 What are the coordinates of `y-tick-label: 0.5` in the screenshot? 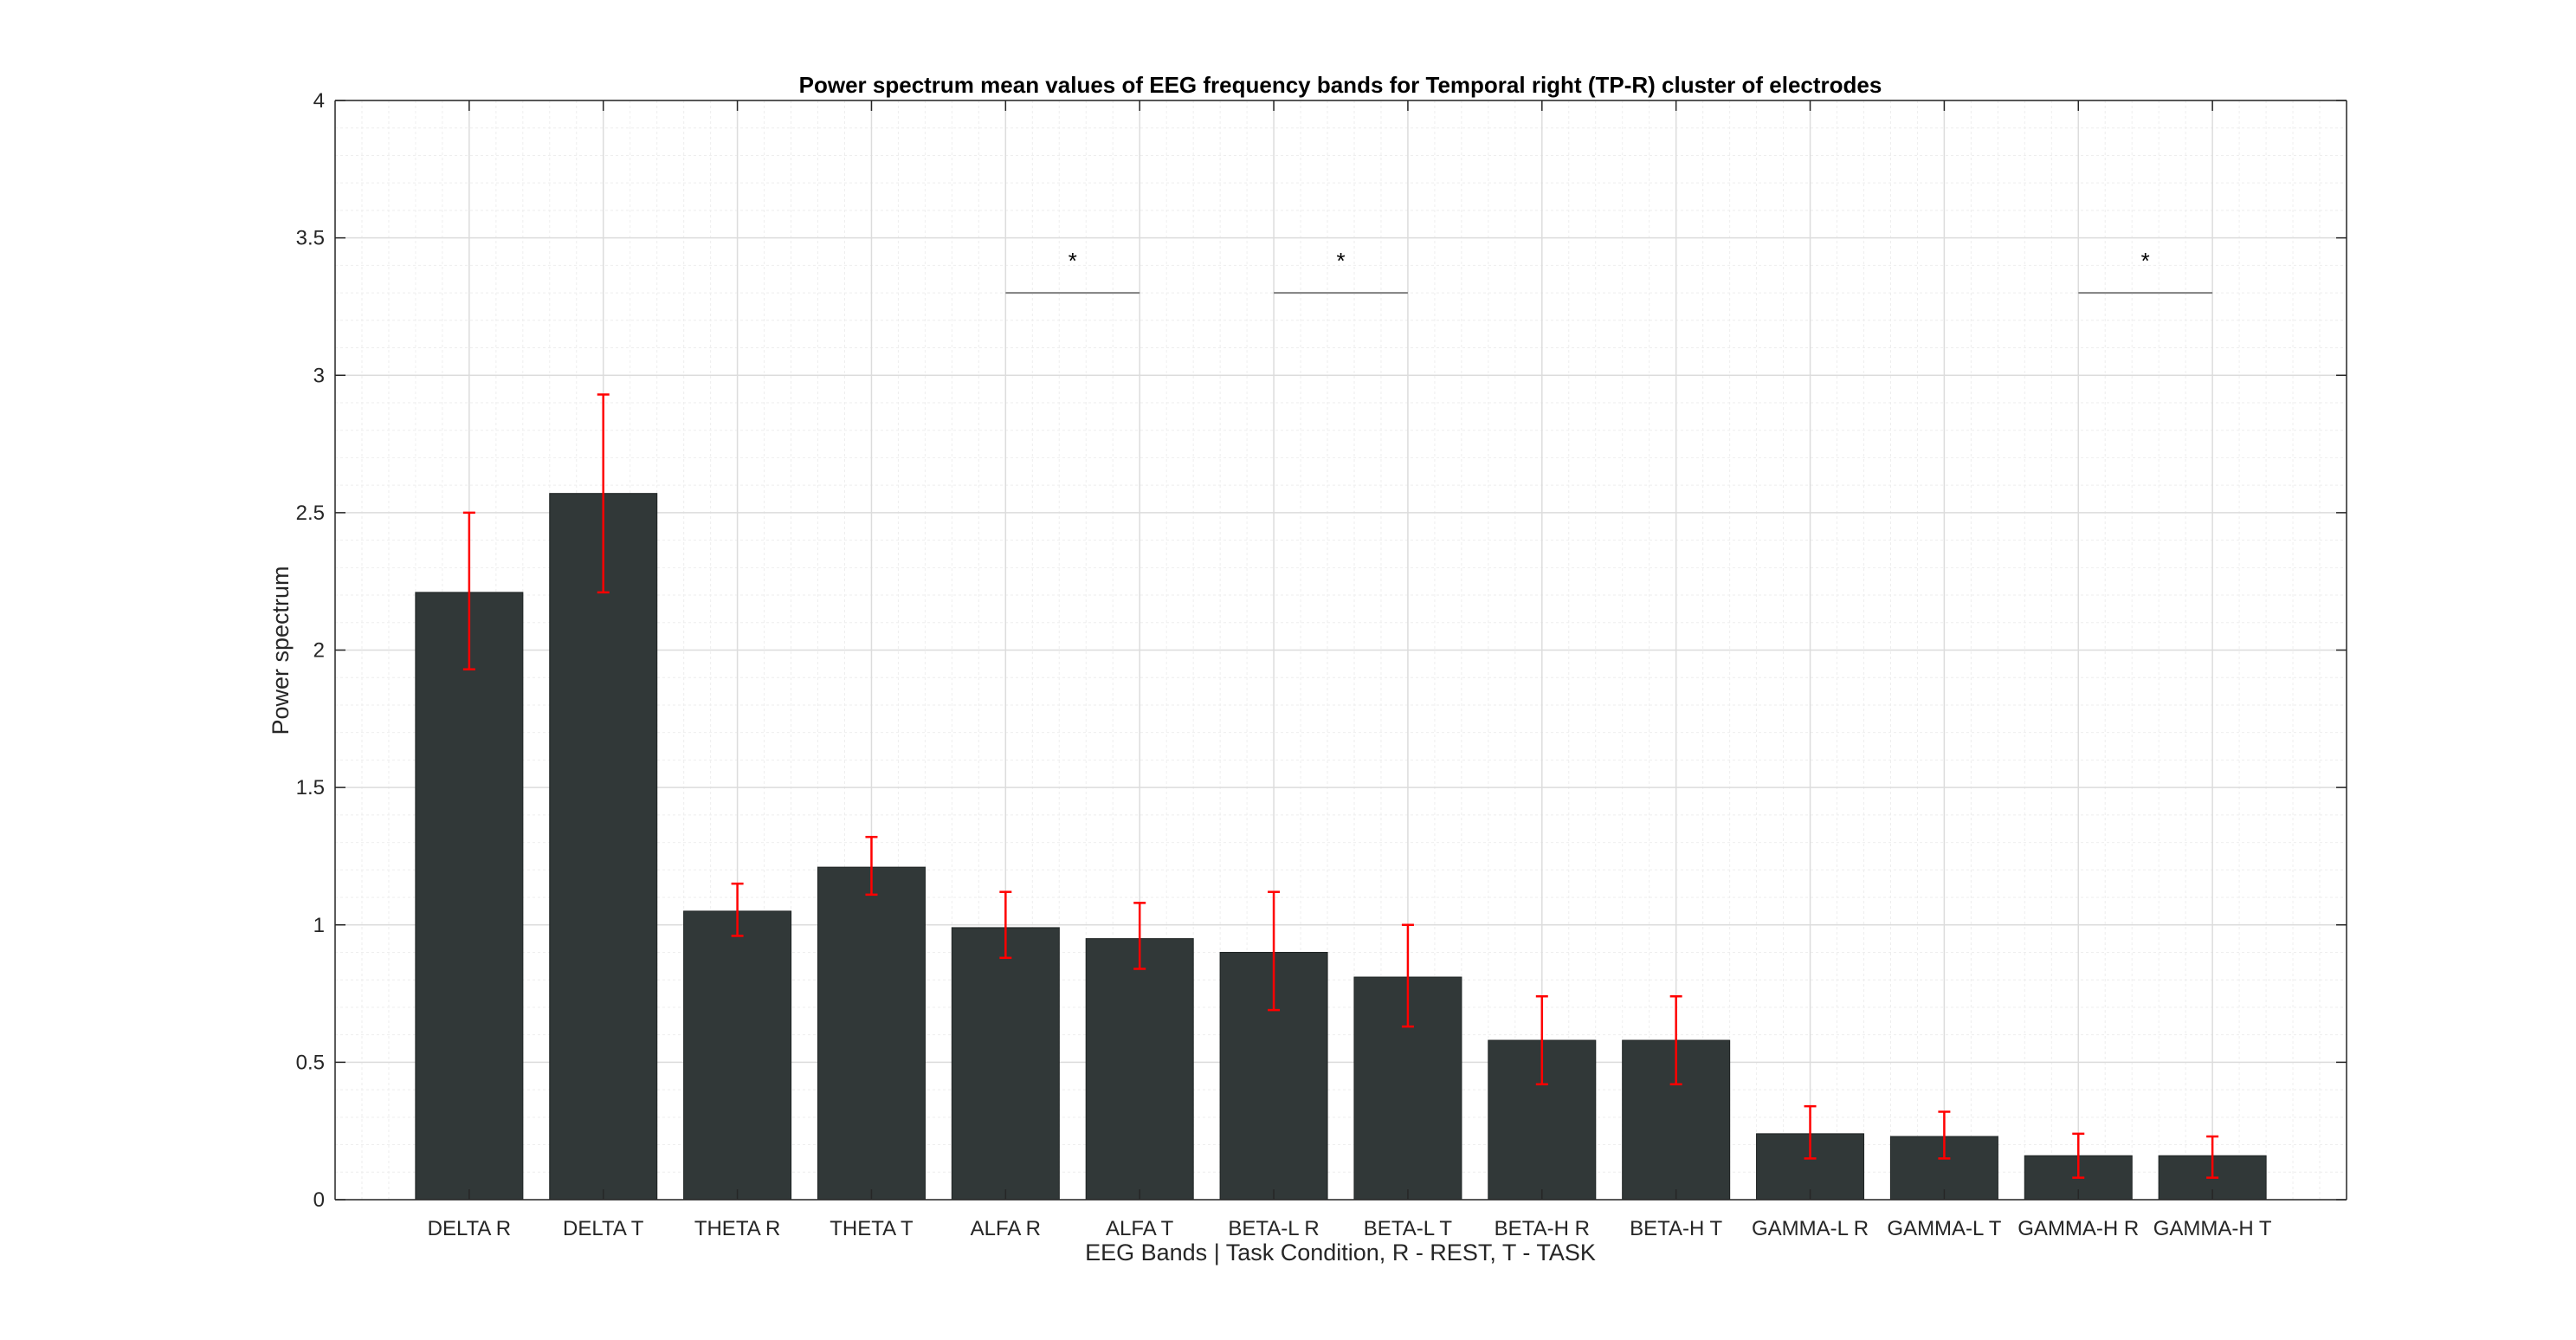 It's located at (310, 1062).